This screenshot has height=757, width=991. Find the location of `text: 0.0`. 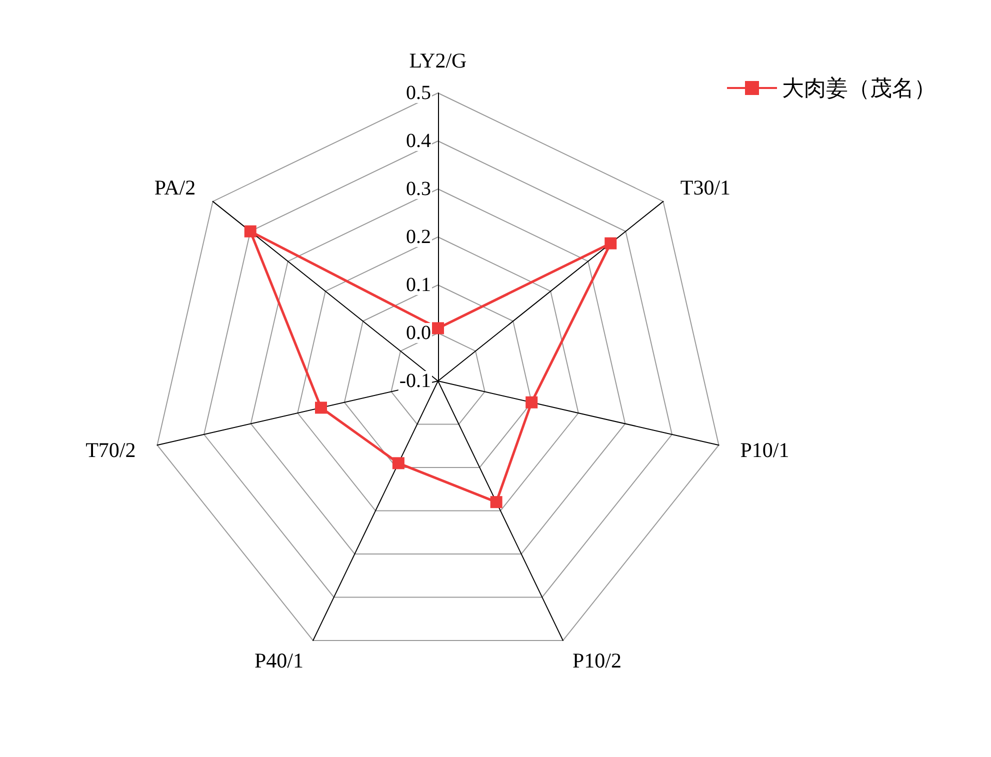

text: 0.0 is located at coordinates (418, 333).